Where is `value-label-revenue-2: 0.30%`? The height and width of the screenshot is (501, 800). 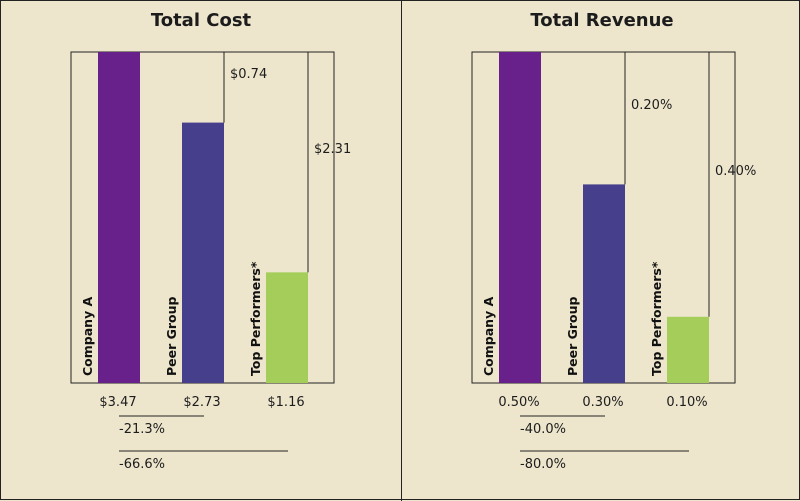 value-label-revenue-2: 0.30% is located at coordinates (602, 402).